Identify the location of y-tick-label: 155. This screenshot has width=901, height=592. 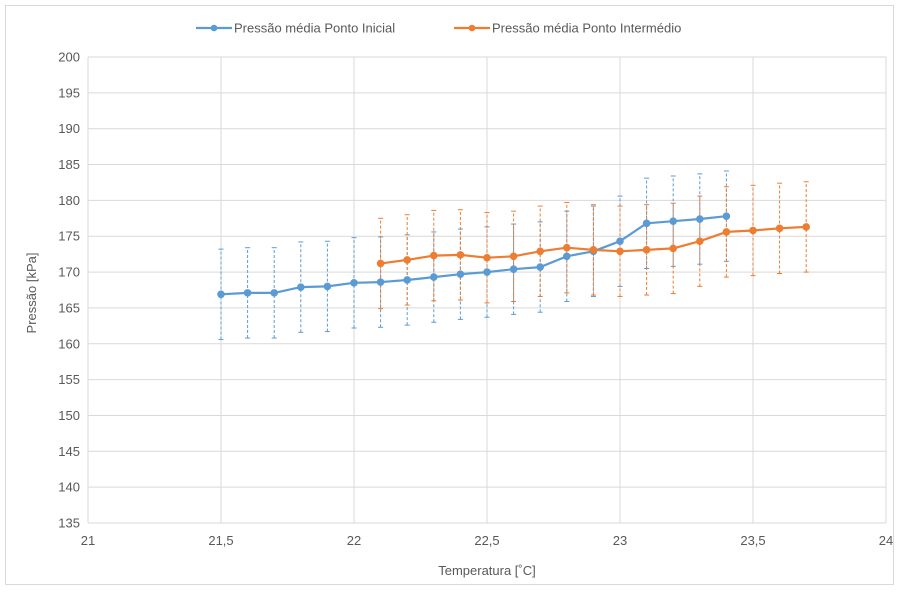
(69, 379).